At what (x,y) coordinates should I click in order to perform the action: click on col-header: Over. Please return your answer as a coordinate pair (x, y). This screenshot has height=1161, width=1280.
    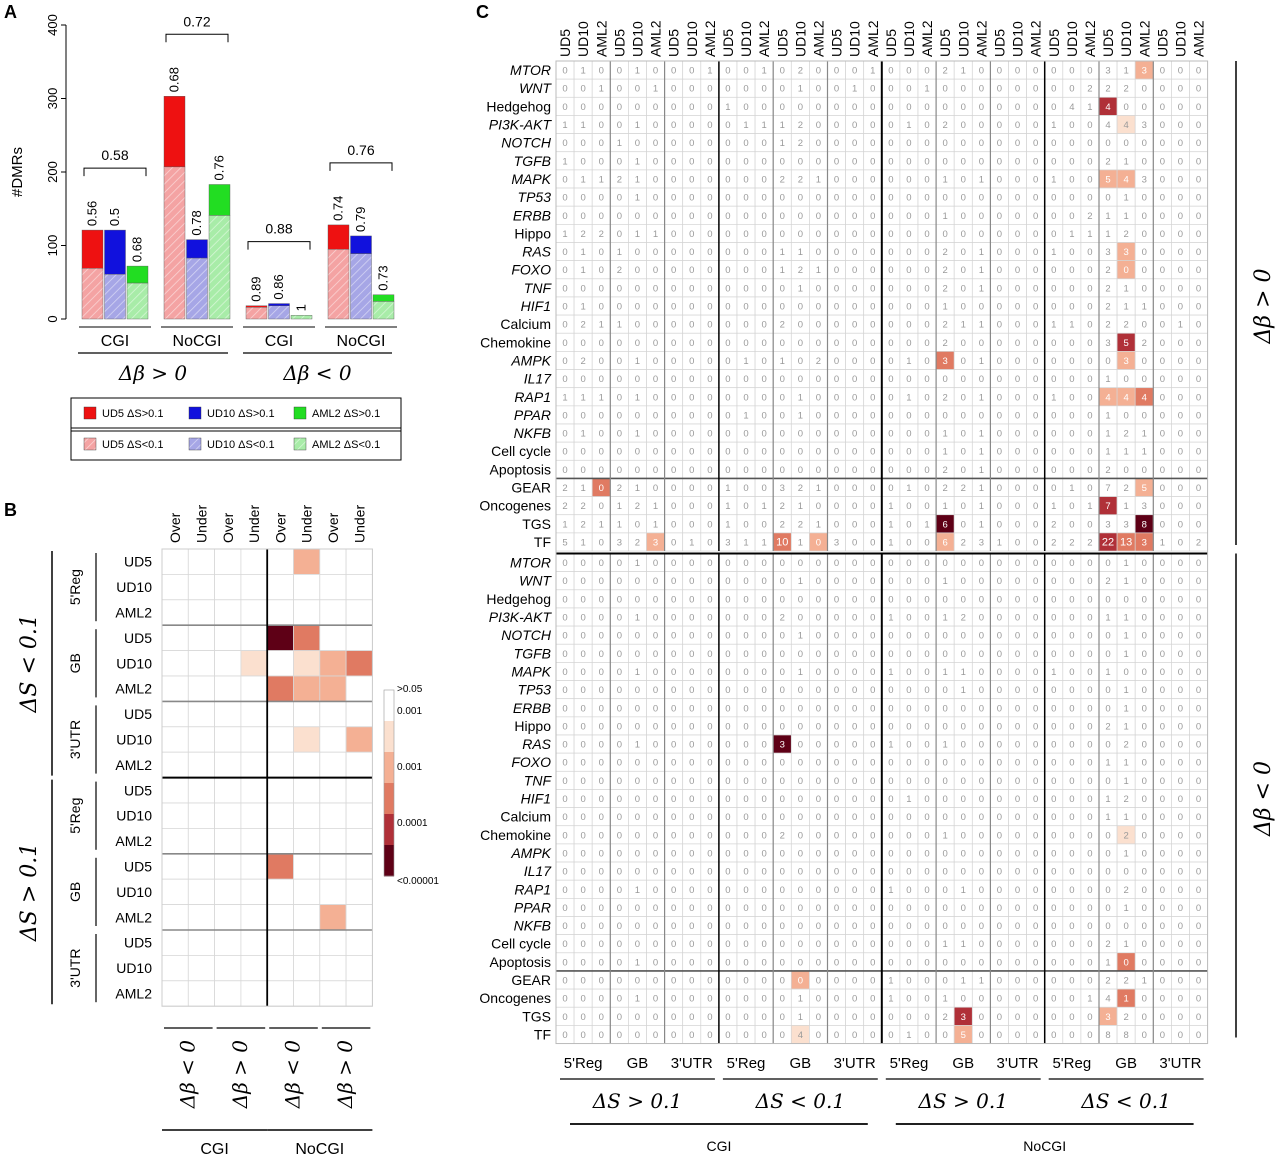
    Looking at the image, I should click on (333, 527).